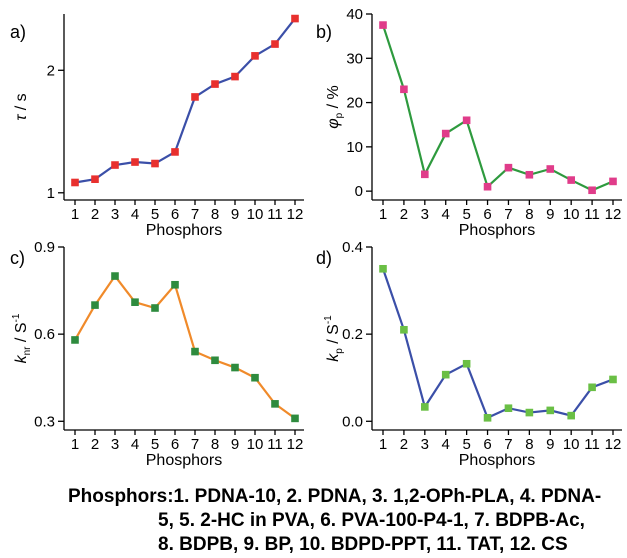  What do you see at coordinates (335, 107) in the screenshot?
I see `y-axis-title: φp / %` at bounding box center [335, 107].